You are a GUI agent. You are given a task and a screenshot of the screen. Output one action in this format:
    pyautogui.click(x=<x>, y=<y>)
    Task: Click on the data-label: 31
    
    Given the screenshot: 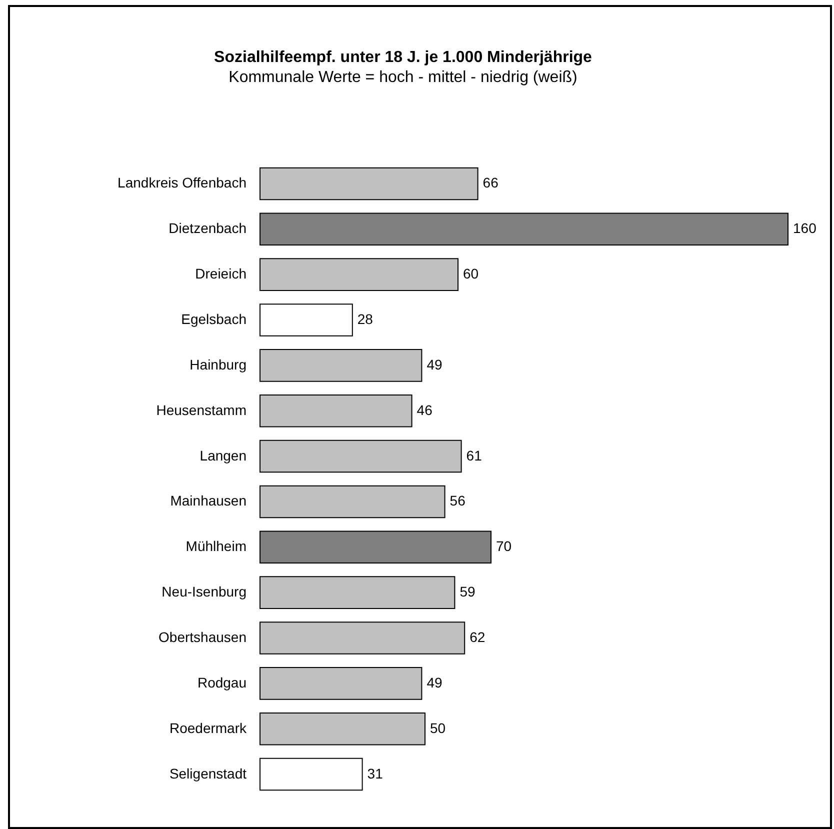 What is the action you would take?
    pyautogui.click(x=375, y=773)
    